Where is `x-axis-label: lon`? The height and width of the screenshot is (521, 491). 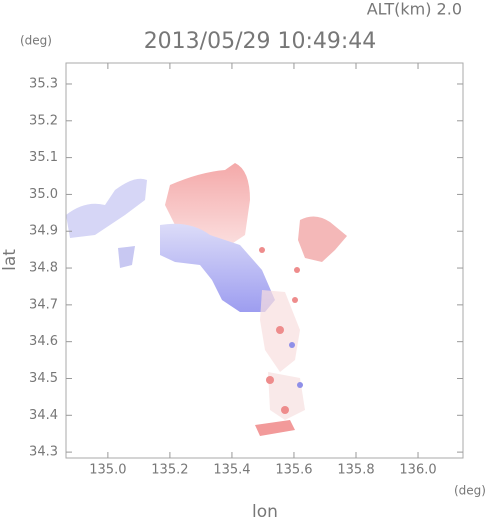 x-axis-label: lon is located at coordinates (265, 511).